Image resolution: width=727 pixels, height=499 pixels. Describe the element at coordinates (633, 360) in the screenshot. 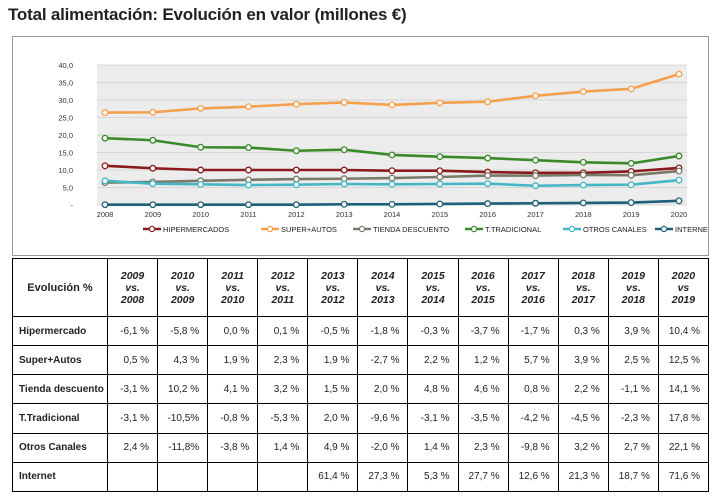

I see `table-cell: 2,5 %` at that location.